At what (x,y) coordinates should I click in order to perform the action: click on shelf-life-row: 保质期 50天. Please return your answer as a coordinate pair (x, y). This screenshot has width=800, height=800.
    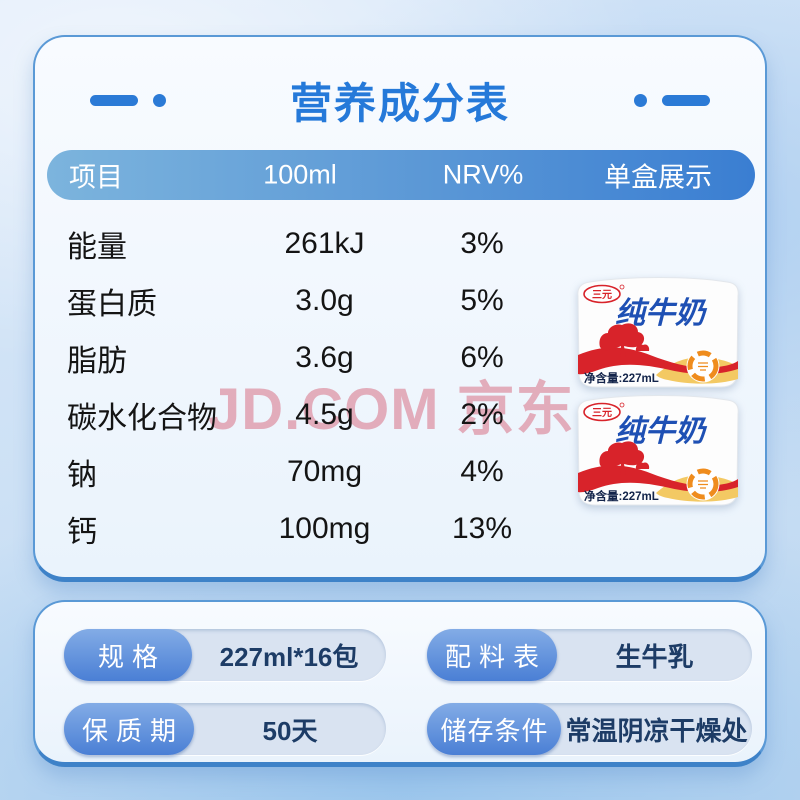
    Looking at the image, I should click on (225, 729).